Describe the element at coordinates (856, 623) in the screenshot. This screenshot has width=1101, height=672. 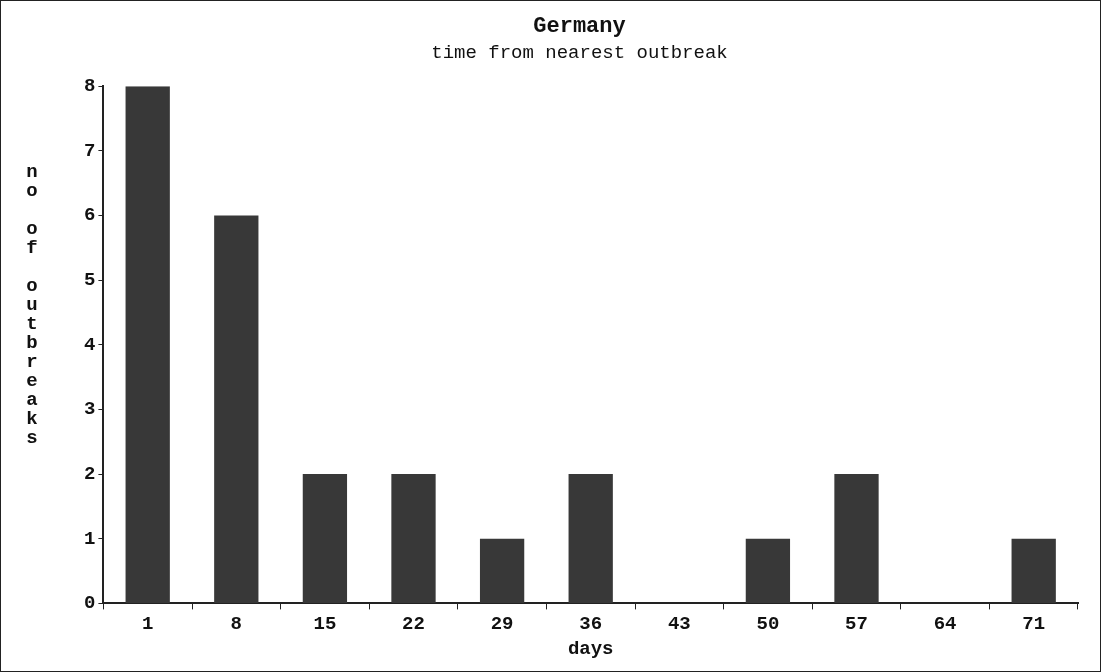
I see `x-tick-label: 57` at that location.